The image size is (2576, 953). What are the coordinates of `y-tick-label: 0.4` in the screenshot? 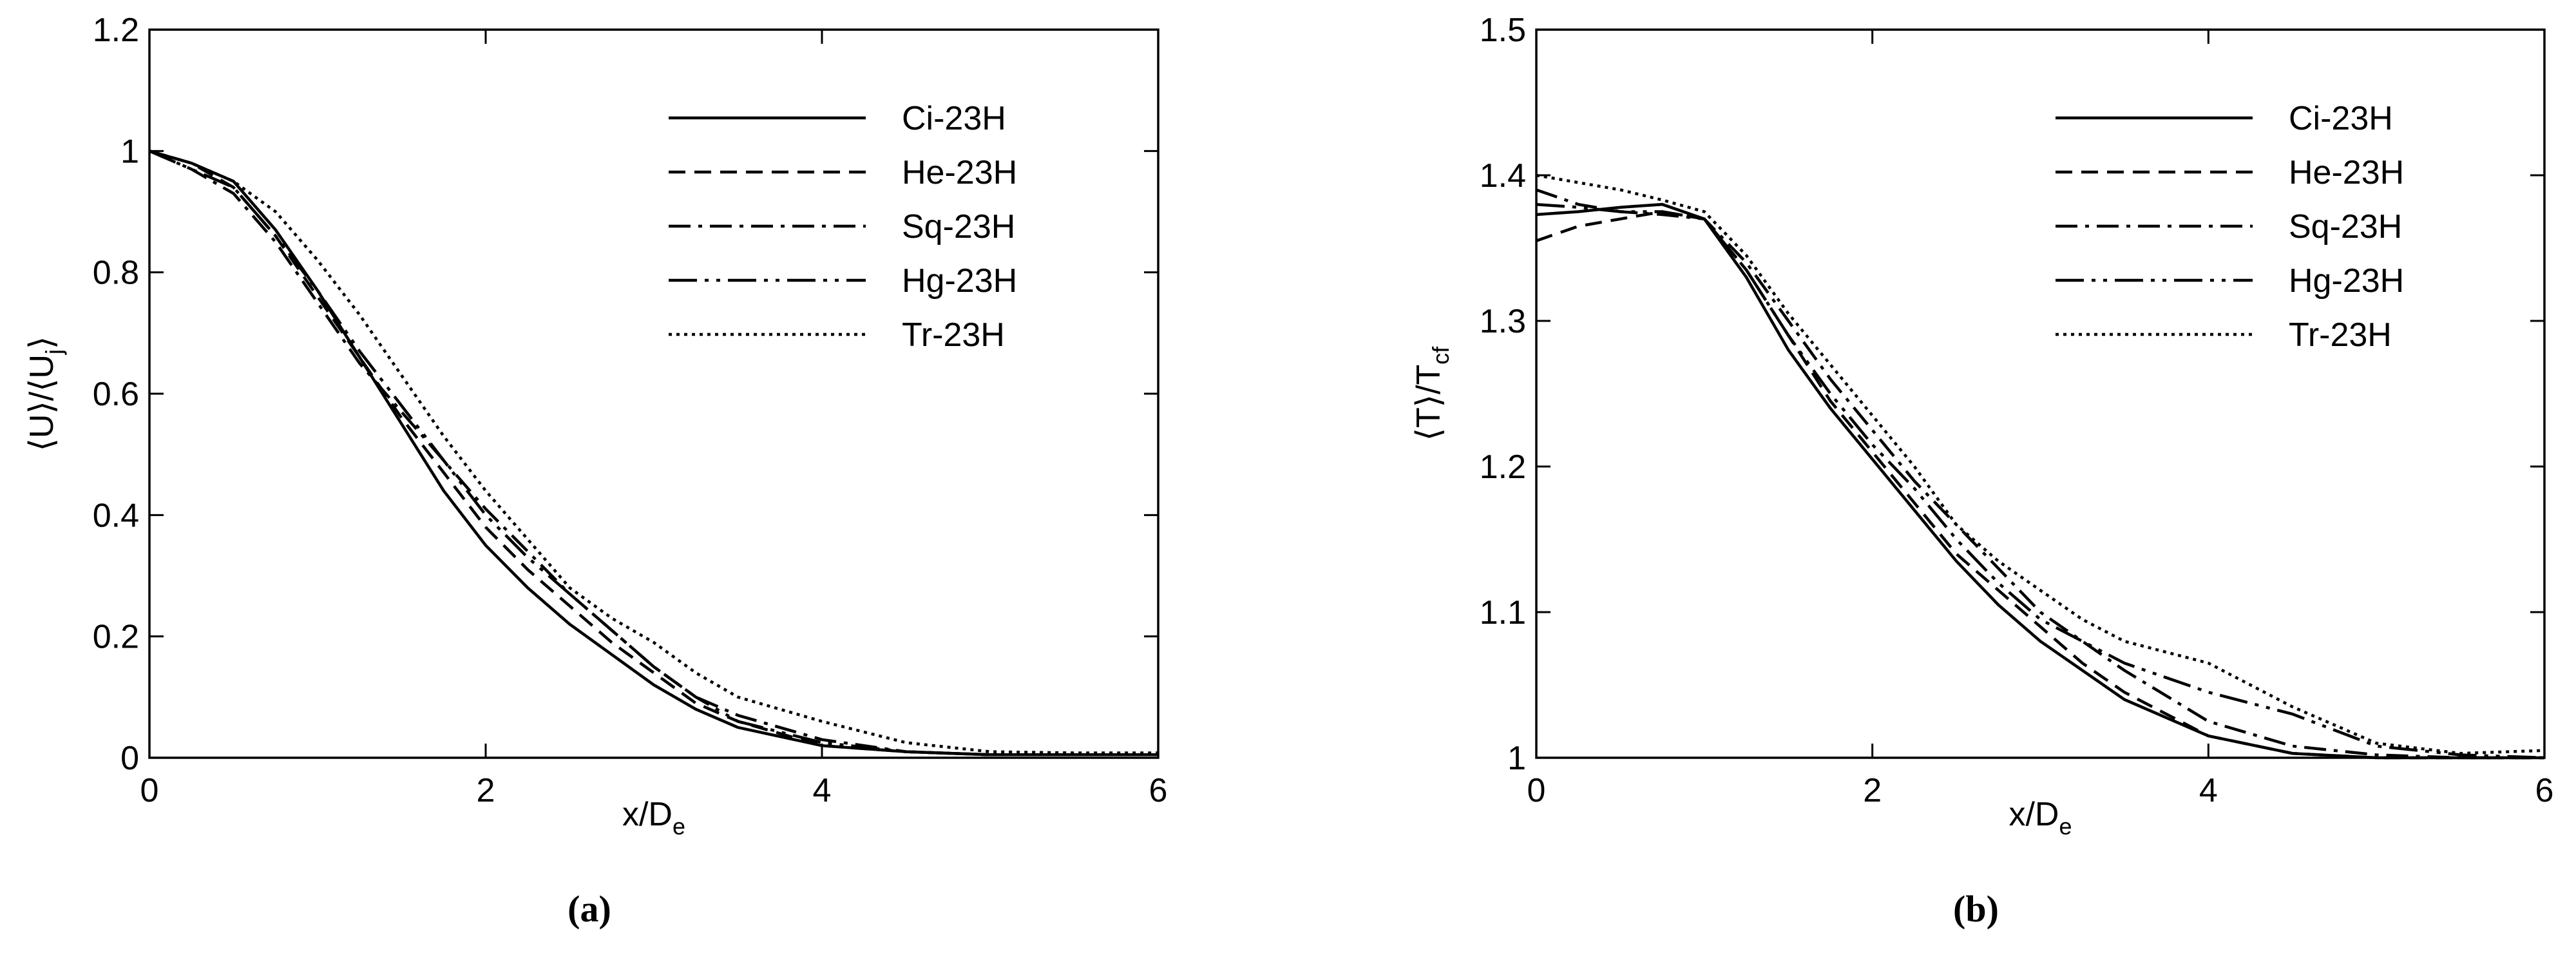 It's located at (116, 515).